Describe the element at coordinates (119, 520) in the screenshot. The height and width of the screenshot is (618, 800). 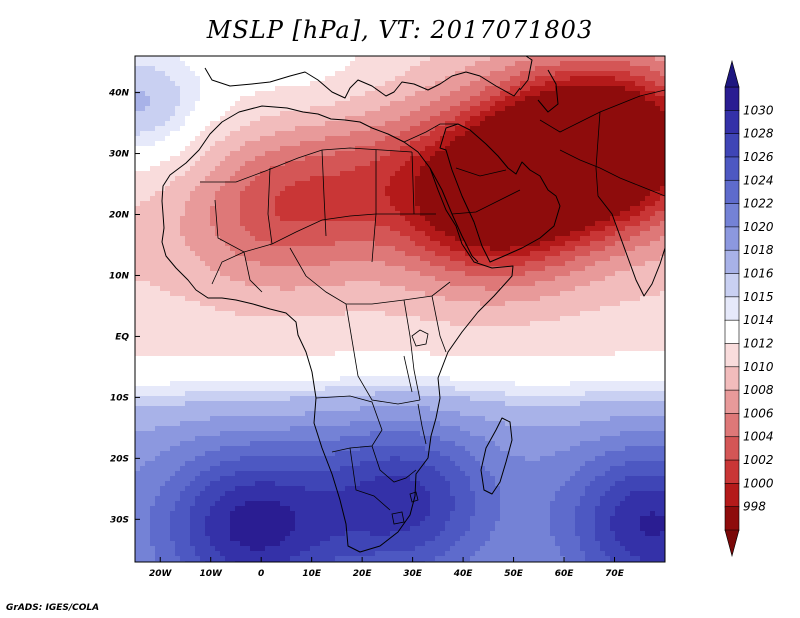
I see `y-tick-label: 30S` at that location.